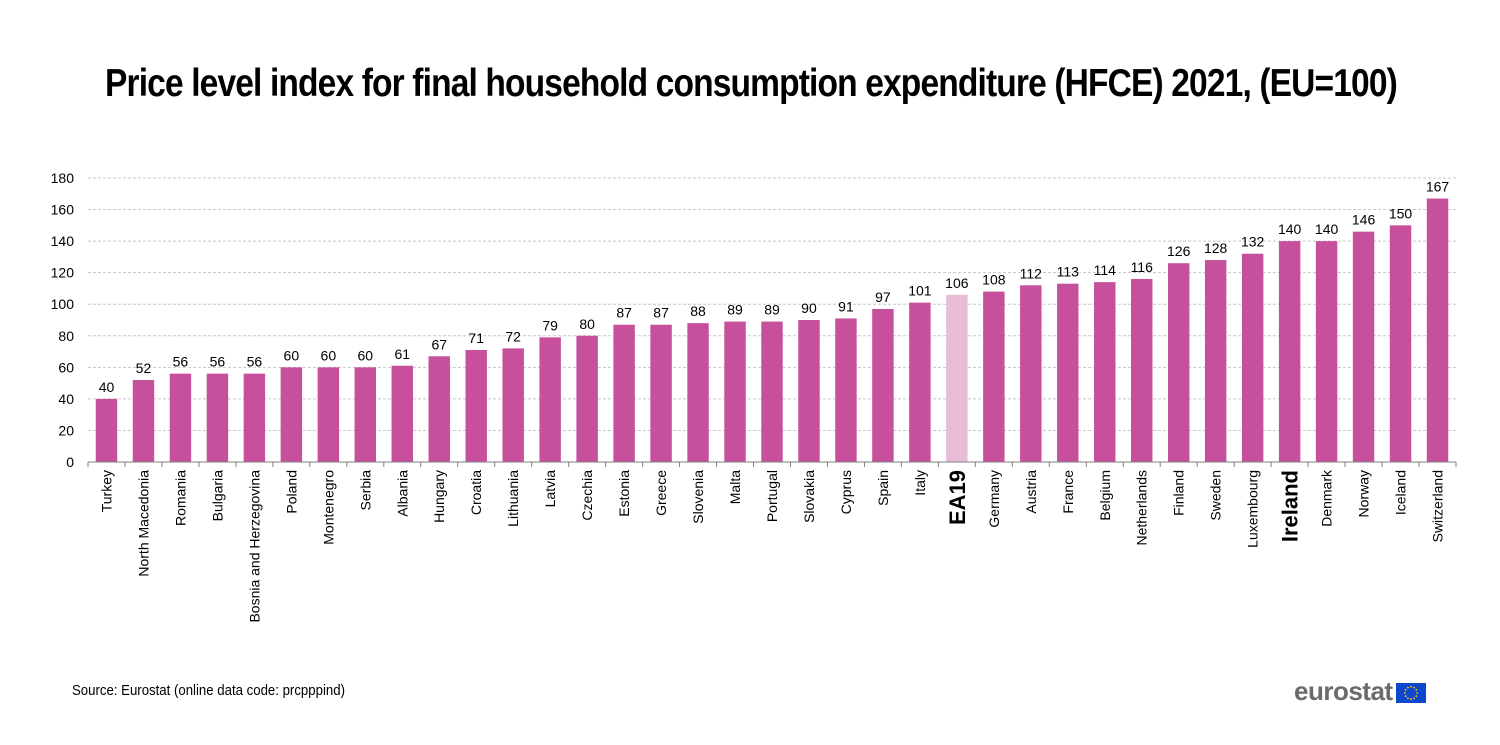 The image size is (1500, 745). I want to click on x-tick-label: Czechia, so click(587, 495).